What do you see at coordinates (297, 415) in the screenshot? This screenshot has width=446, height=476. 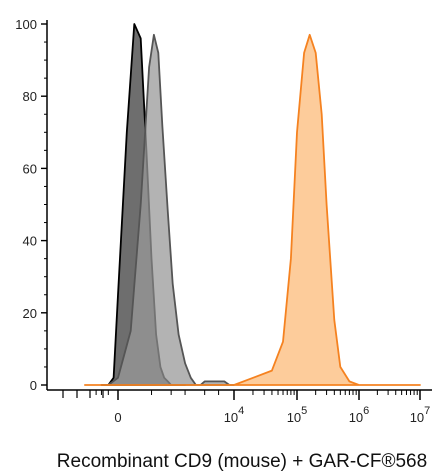 I see `x-tick-label-2: 10⁵` at bounding box center [297, 415].